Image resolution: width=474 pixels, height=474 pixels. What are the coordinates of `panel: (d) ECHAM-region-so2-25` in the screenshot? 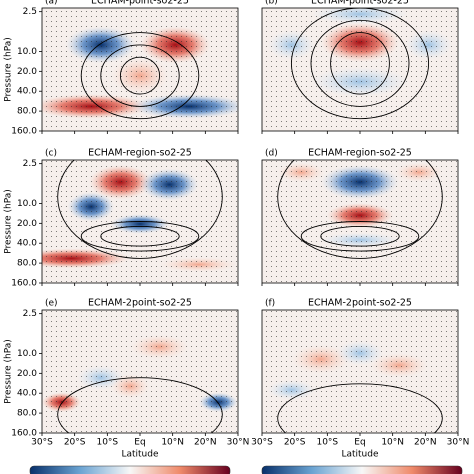 It's located at (360, 217).